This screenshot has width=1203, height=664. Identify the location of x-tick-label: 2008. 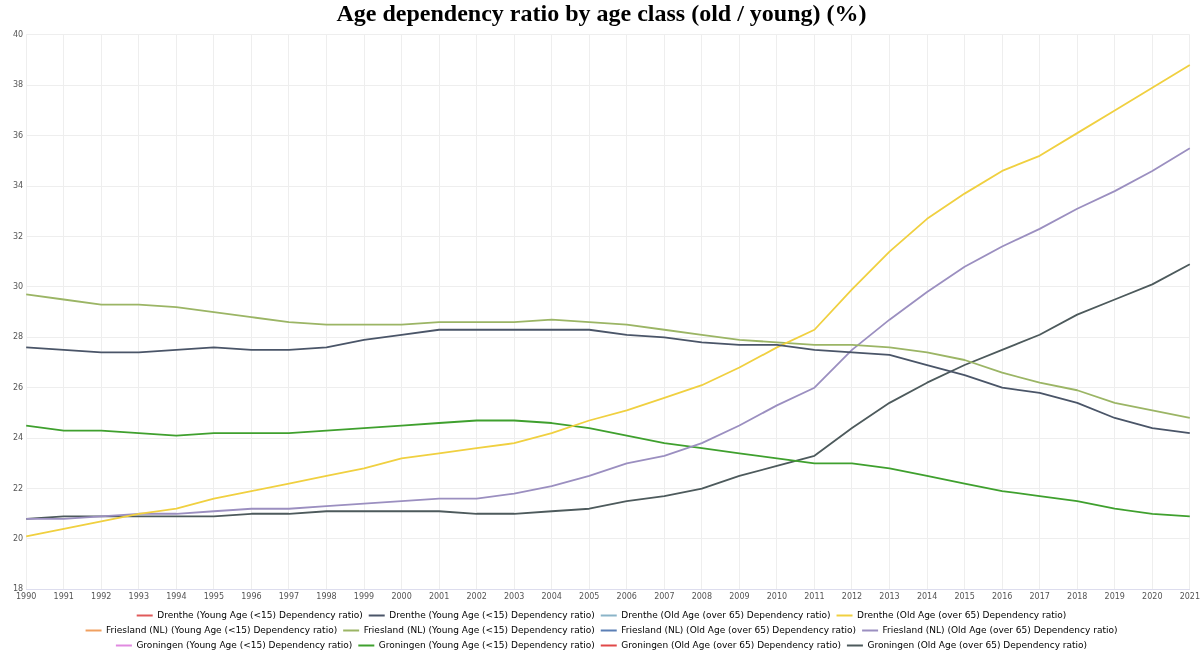
(702, 597).